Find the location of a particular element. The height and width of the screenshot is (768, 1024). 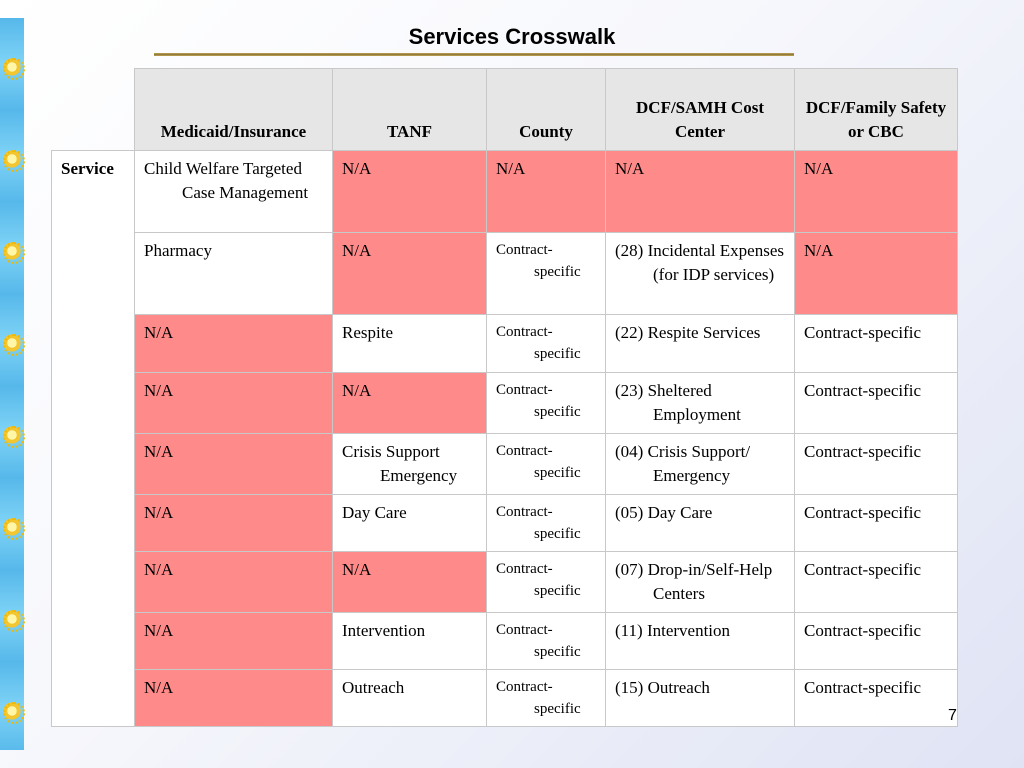

title-underline is located at coordinates (474, 54).